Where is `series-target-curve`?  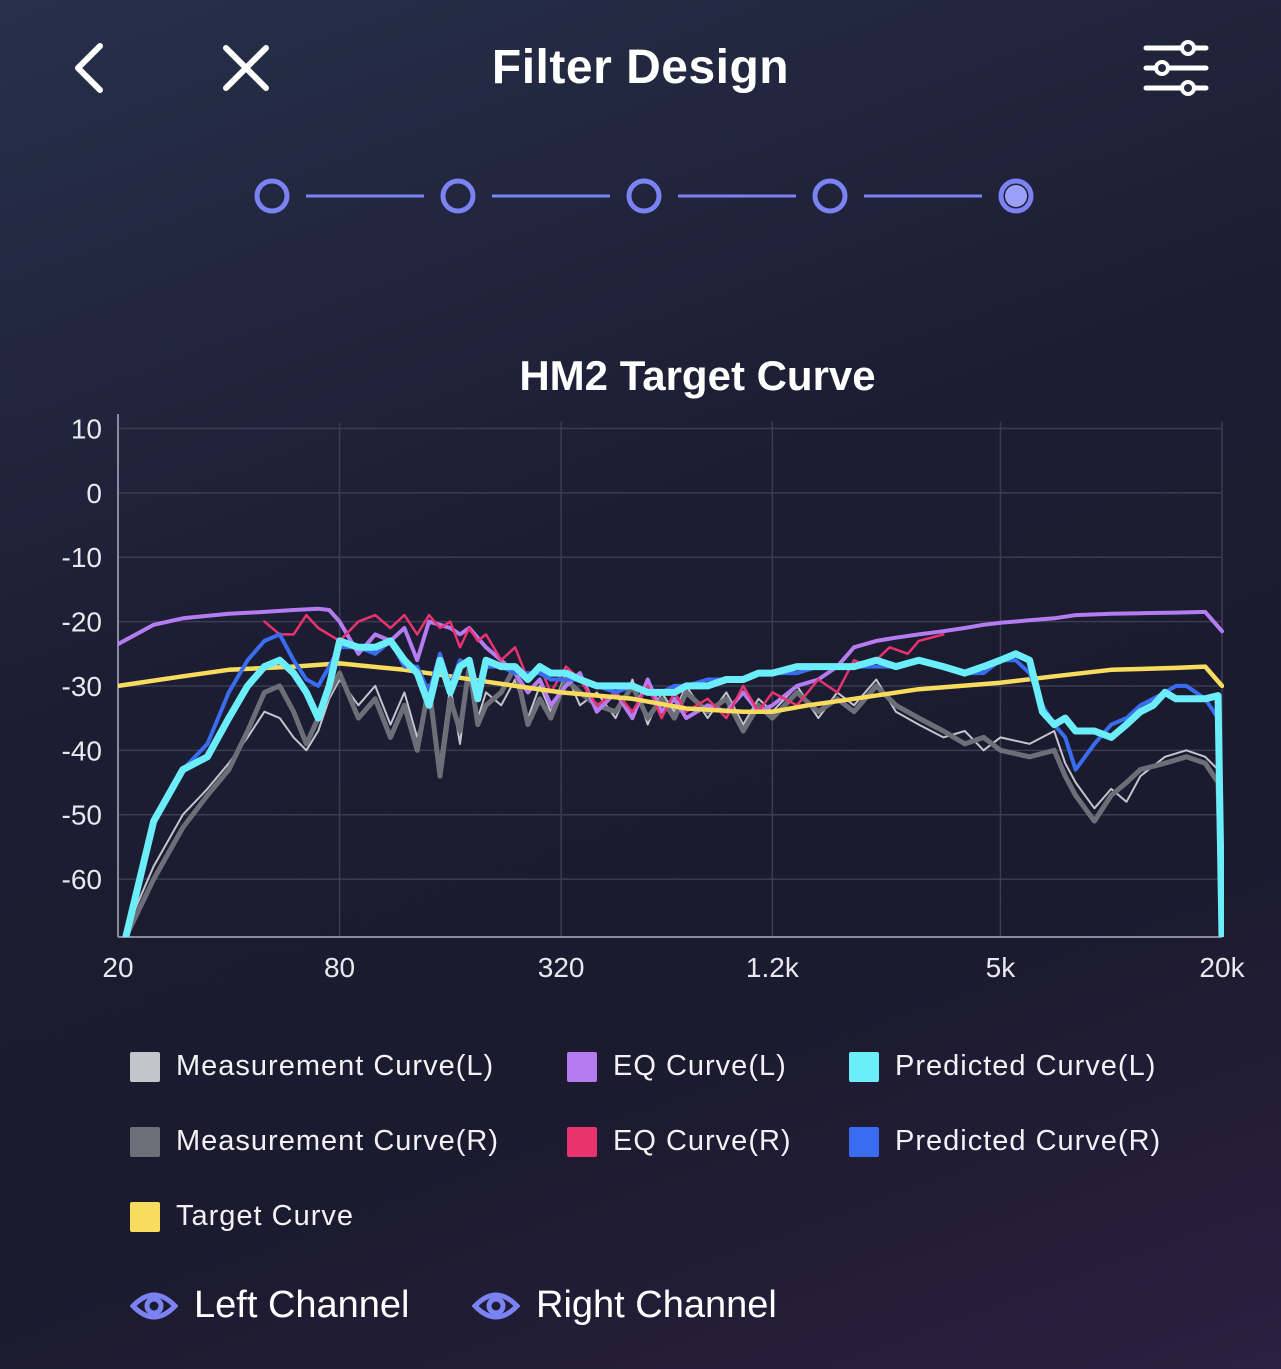
series-target-curve is located at coordinates (671, 687).